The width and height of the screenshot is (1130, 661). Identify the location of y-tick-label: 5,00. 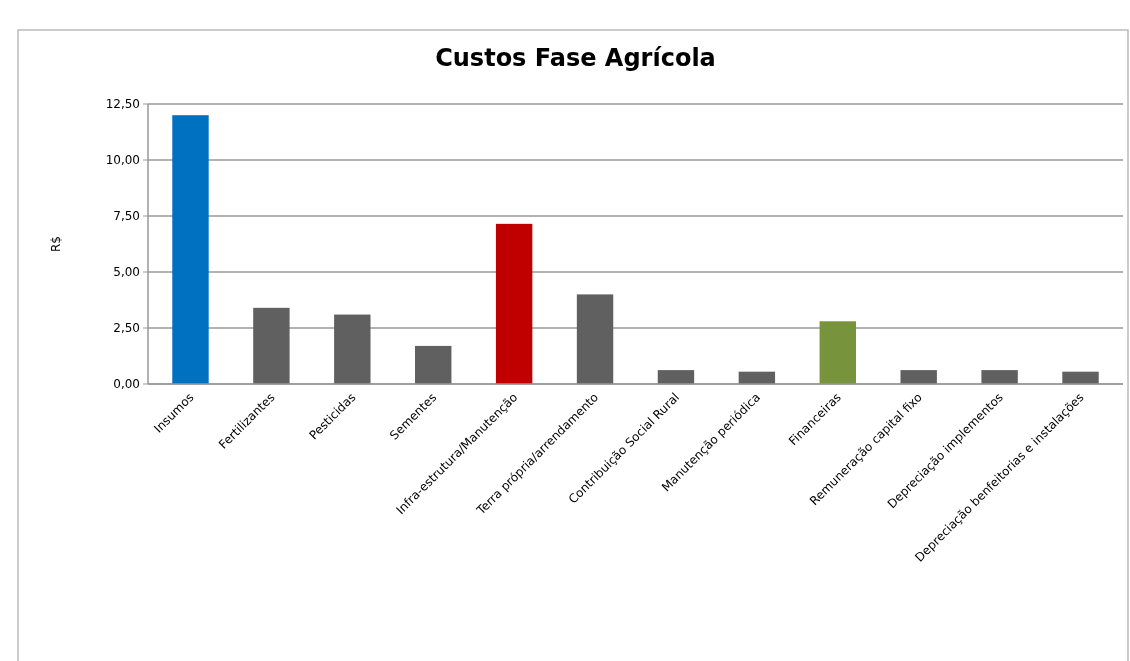
(126, 272).